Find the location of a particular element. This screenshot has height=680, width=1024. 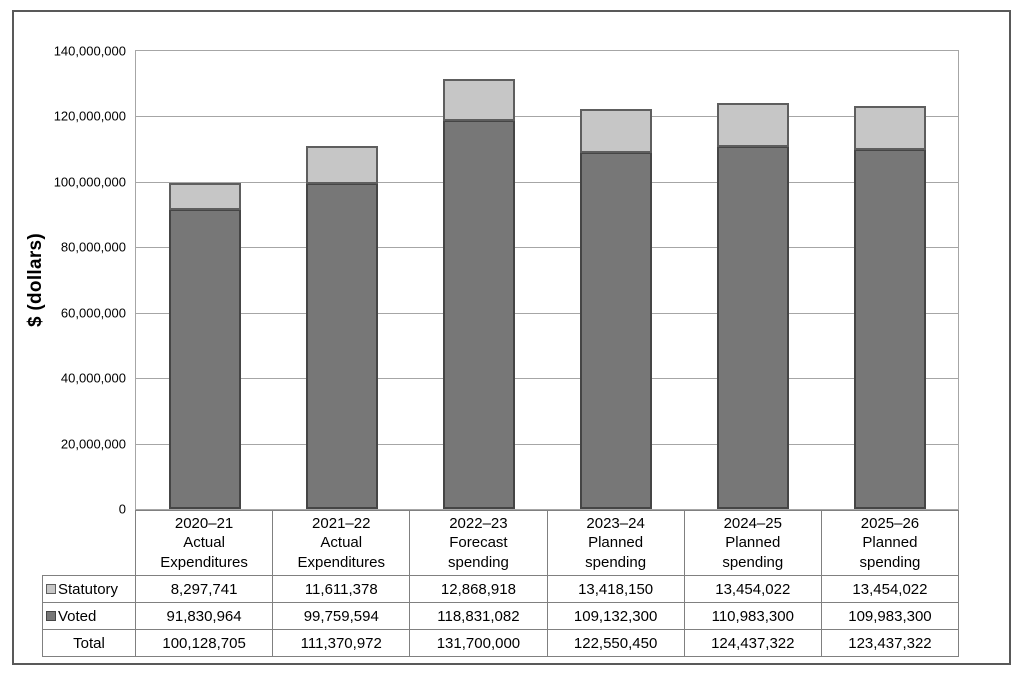

table-value-cell: 8,297,741 is located at coordinates (203, 589).